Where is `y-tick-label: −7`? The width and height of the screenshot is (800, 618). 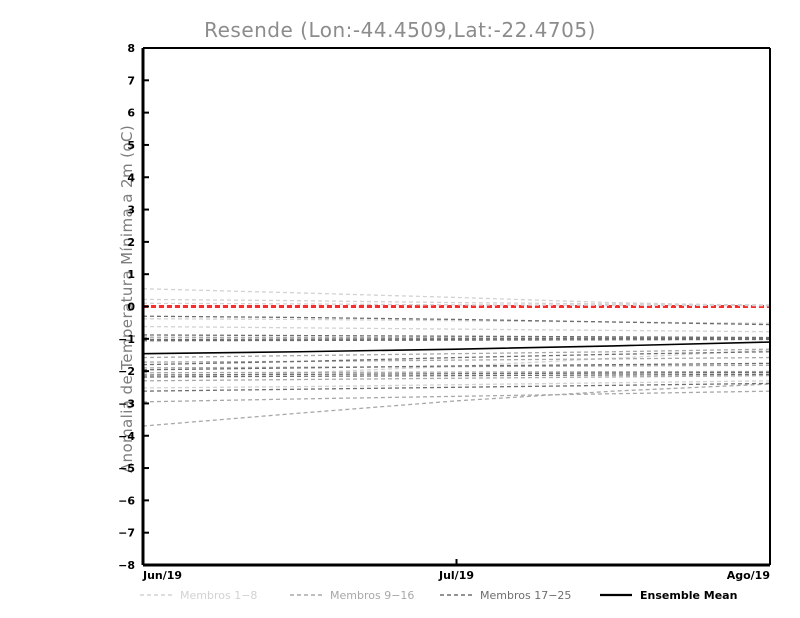
y-tick-label: −7 is located at coordinates (126, 533).